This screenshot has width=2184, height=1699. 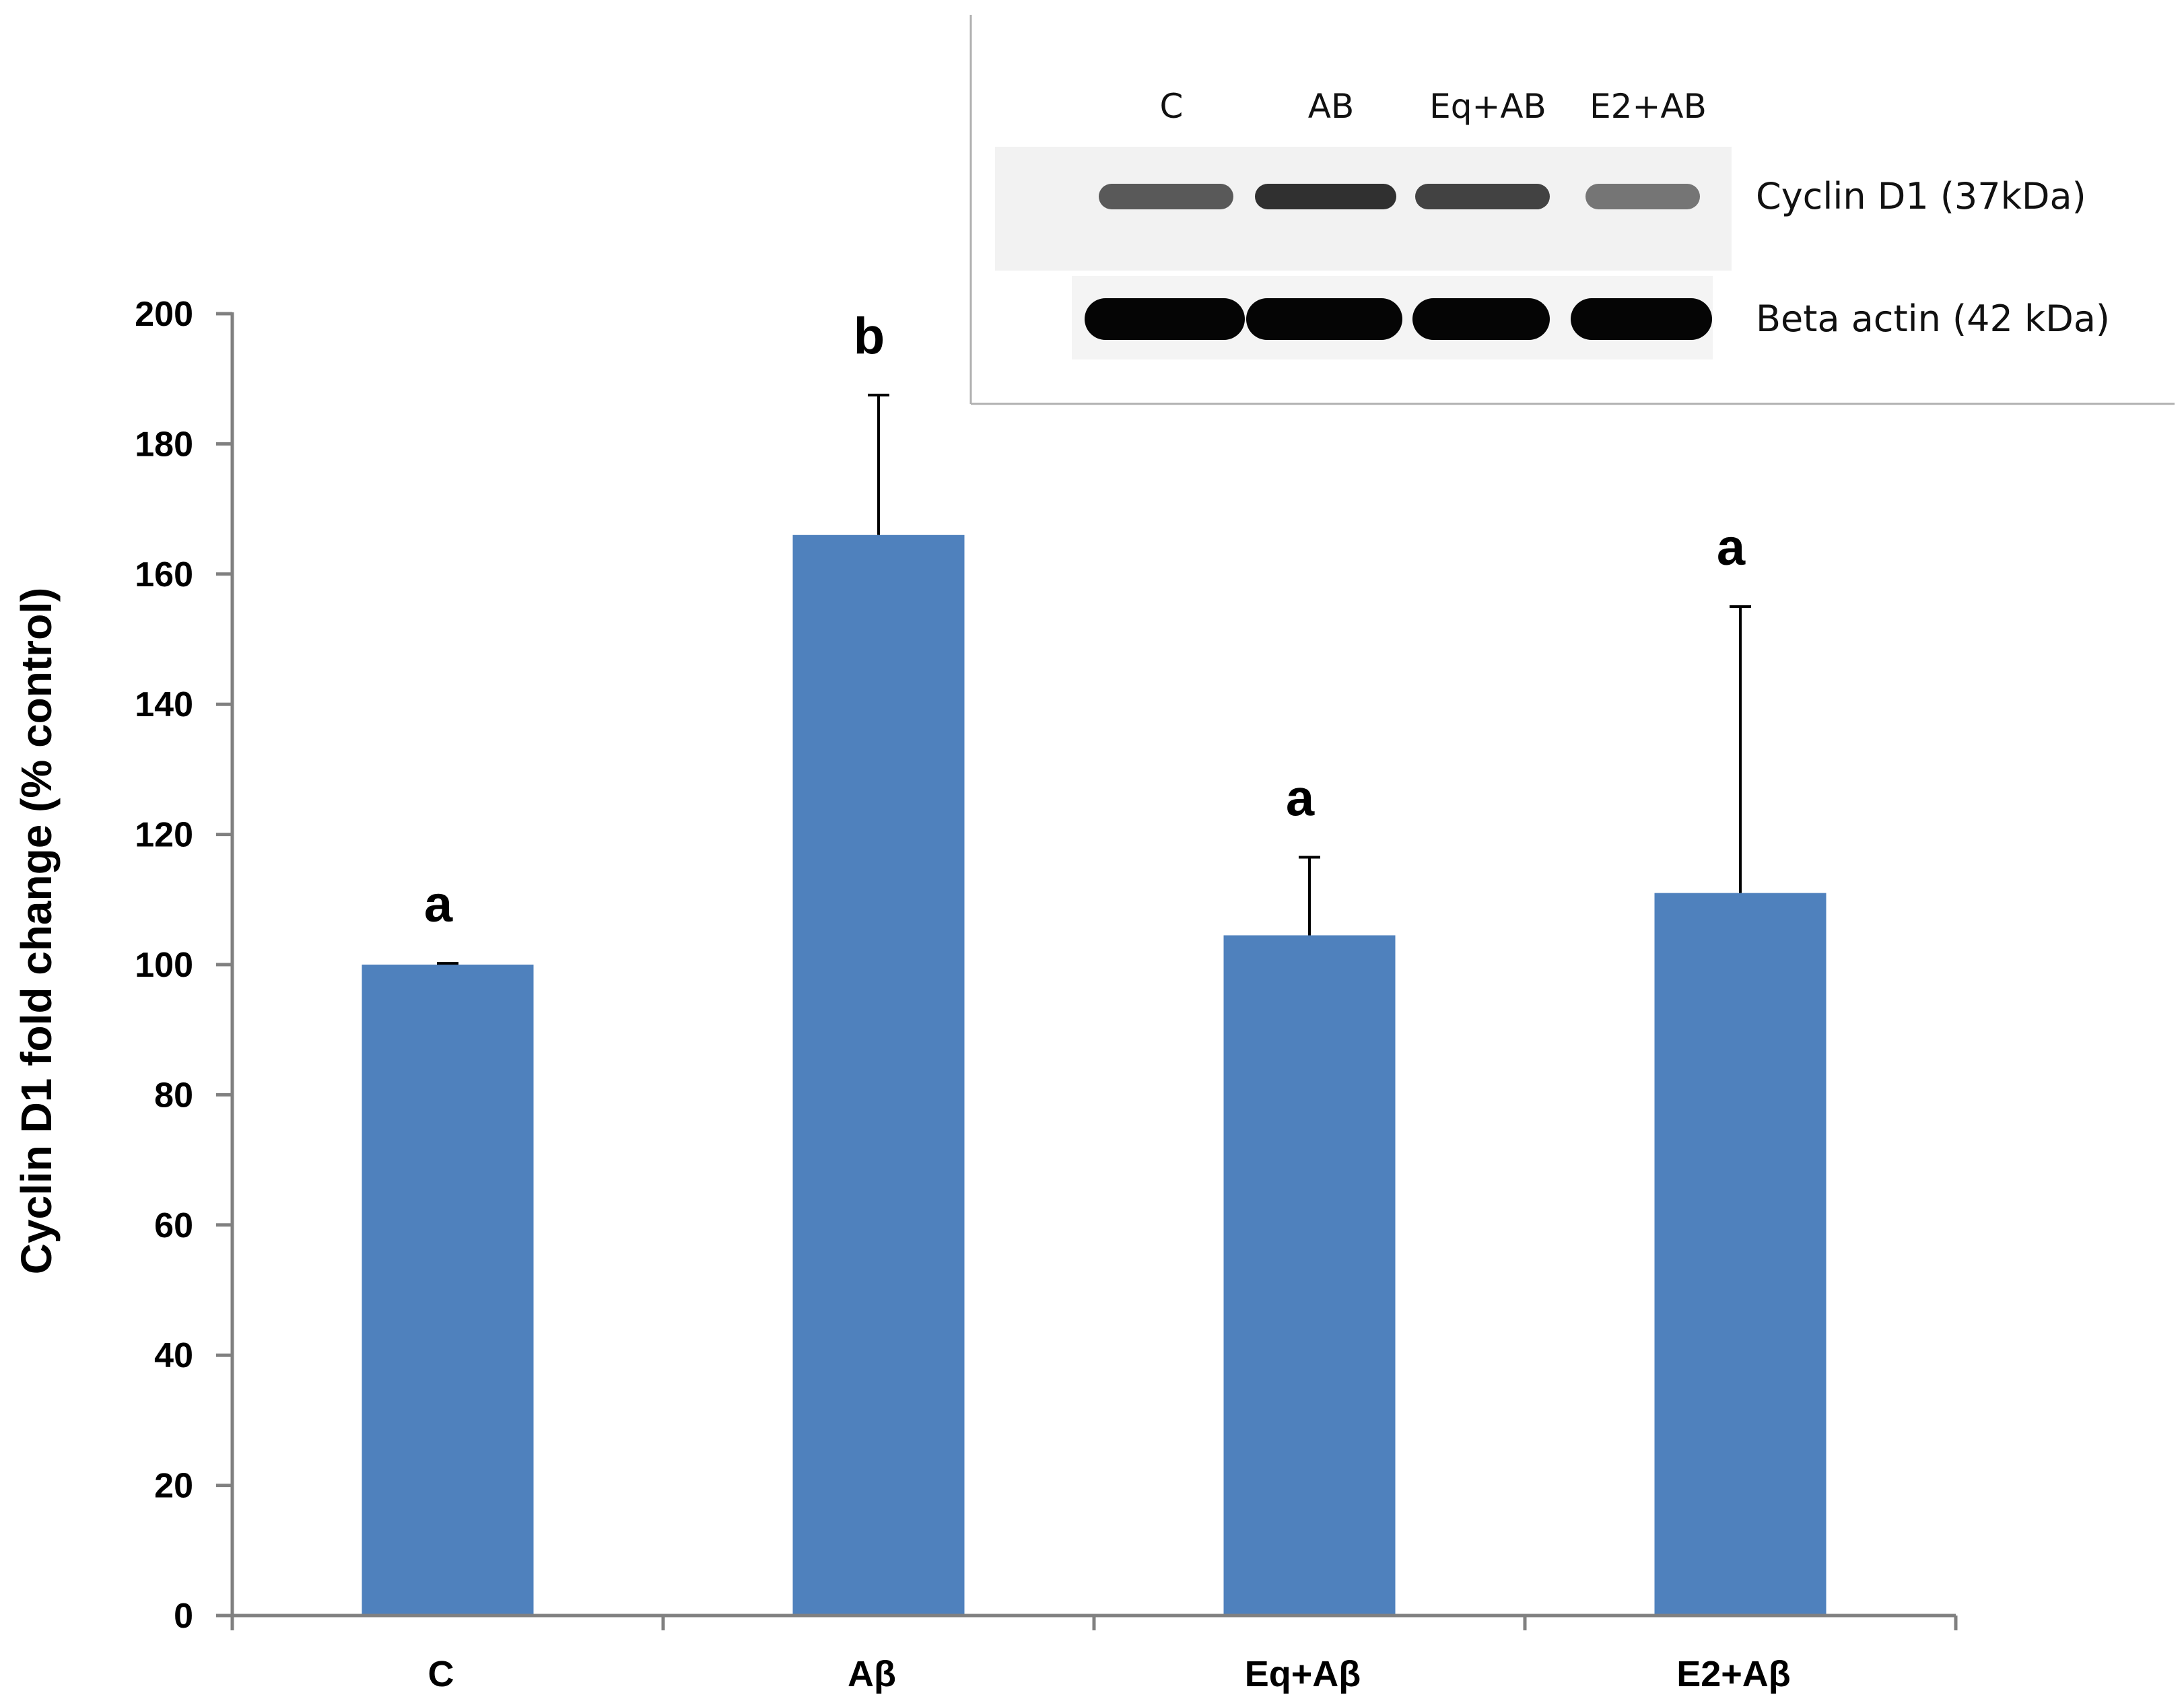 I want to click on lane-label: E2+AB, so click(x=1648, y=106).